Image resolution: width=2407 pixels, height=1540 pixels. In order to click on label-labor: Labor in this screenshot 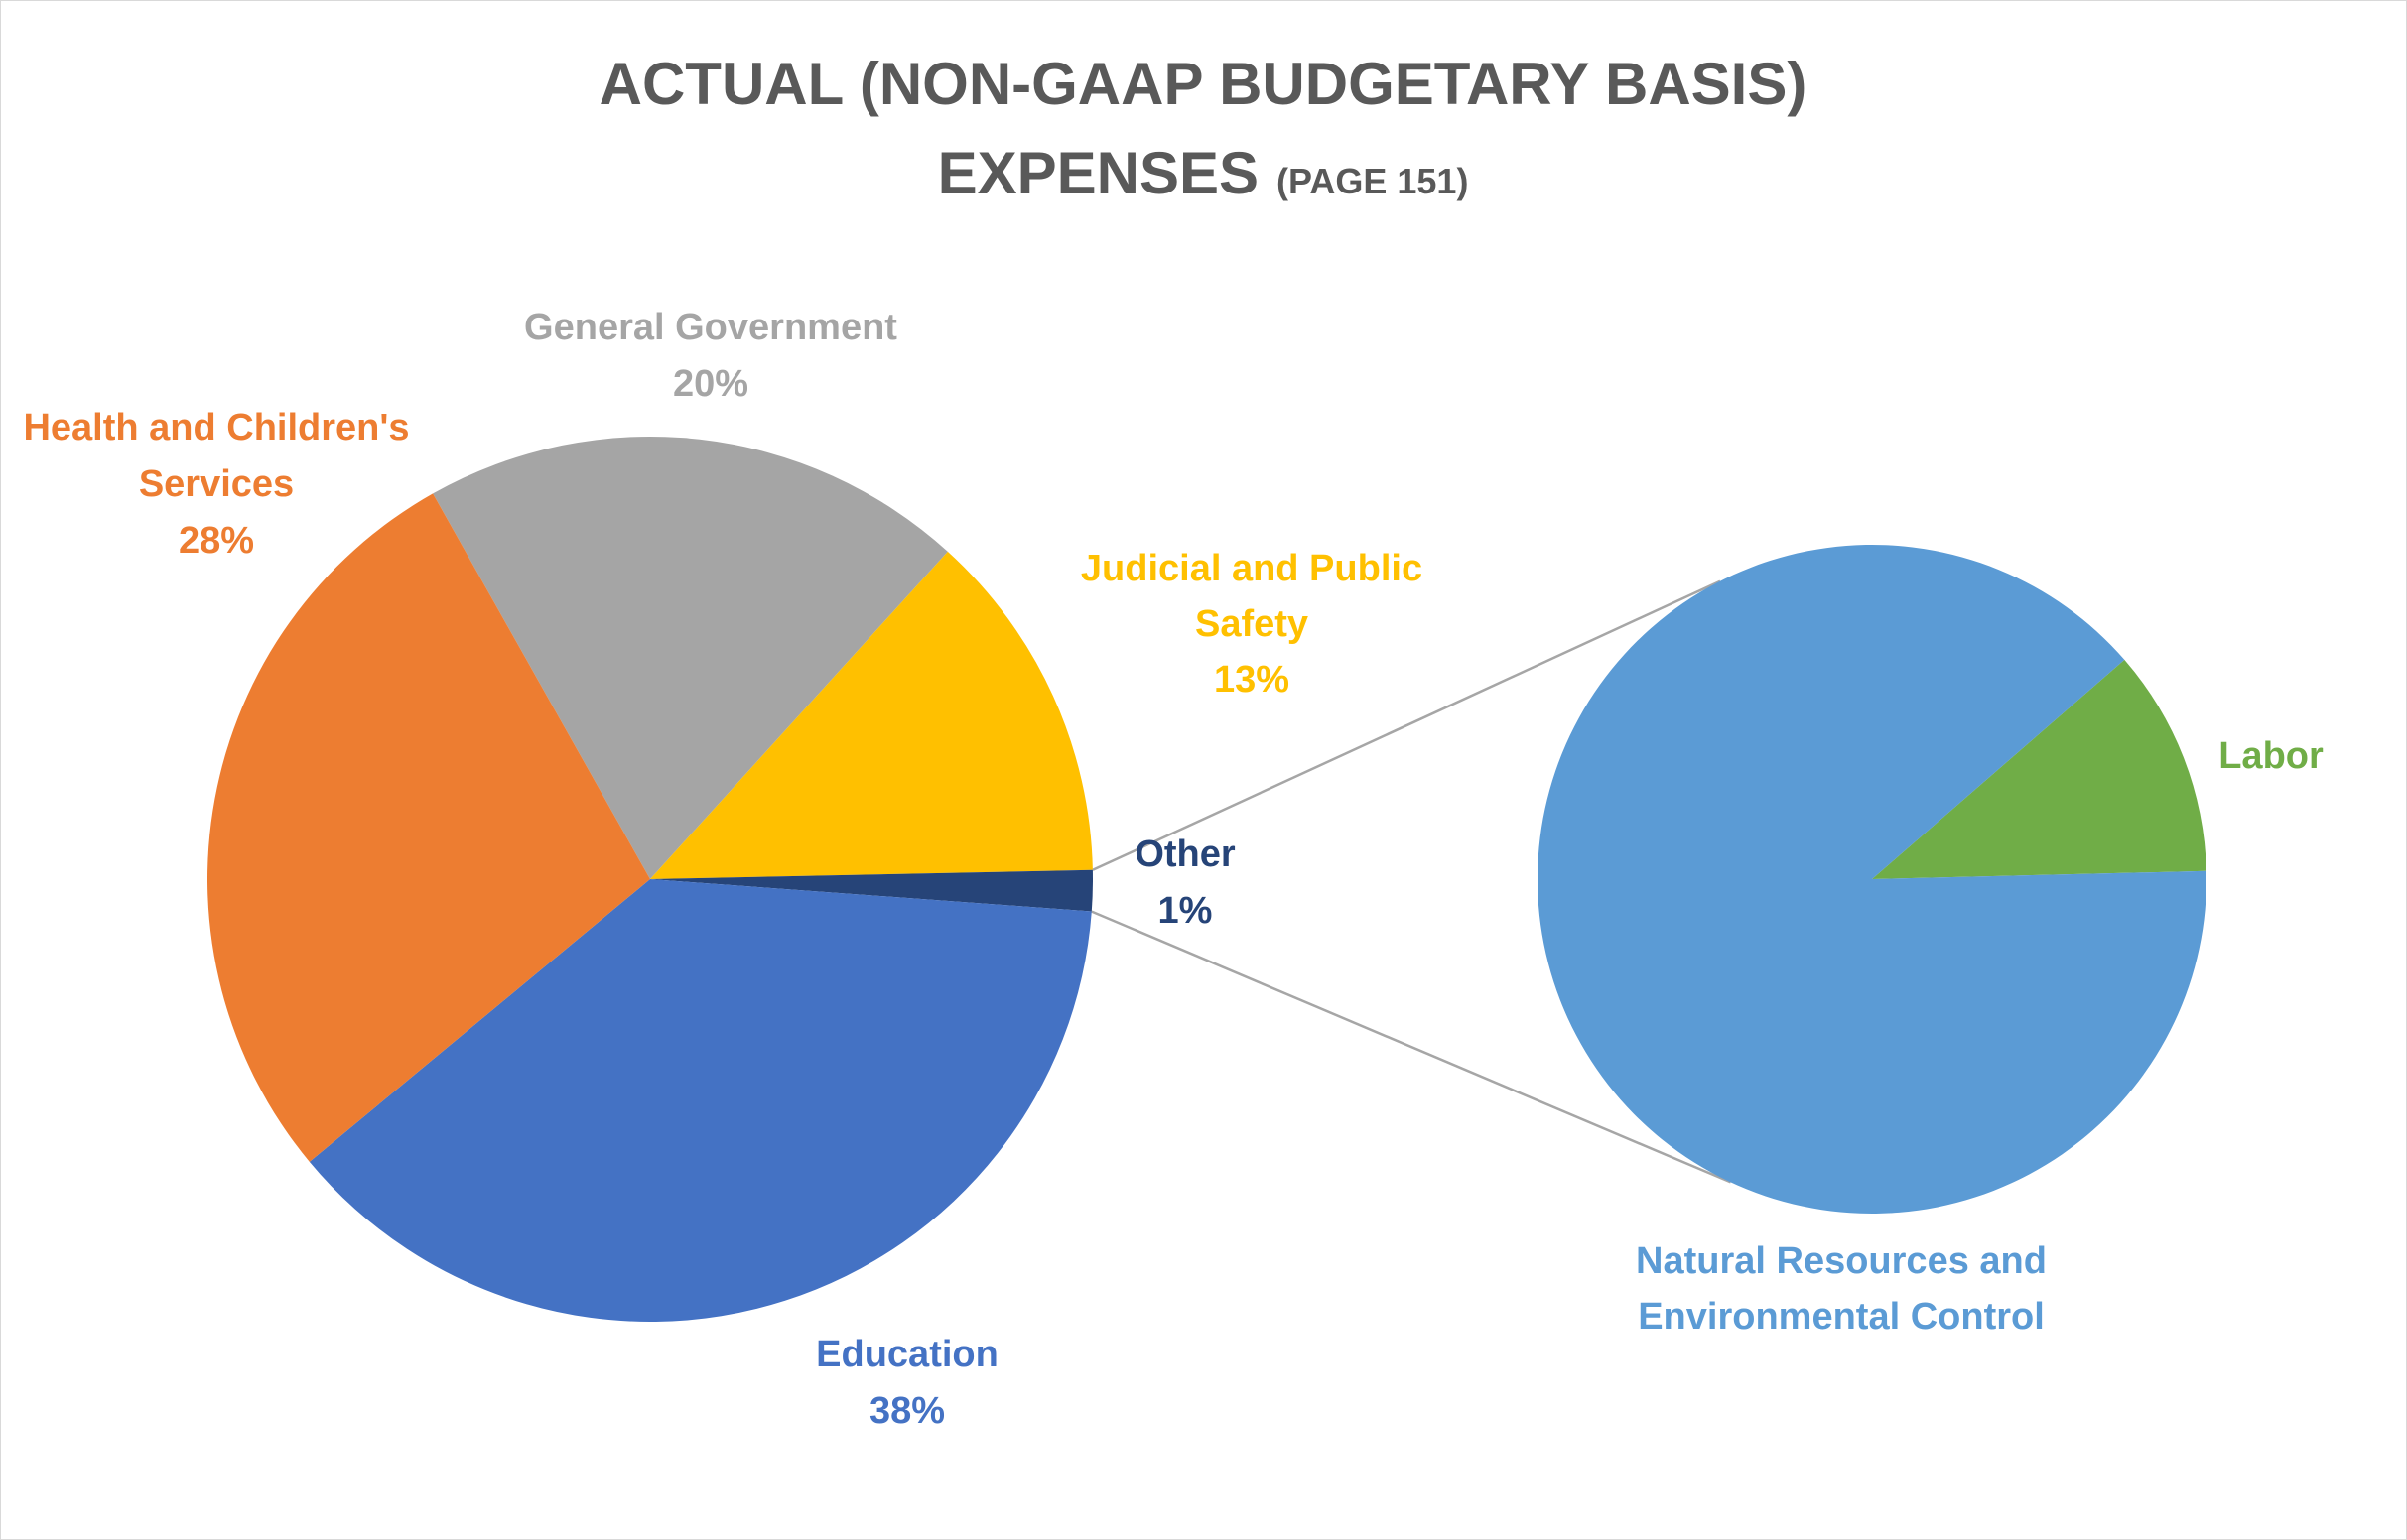, I will do `click(2271, 756)`.